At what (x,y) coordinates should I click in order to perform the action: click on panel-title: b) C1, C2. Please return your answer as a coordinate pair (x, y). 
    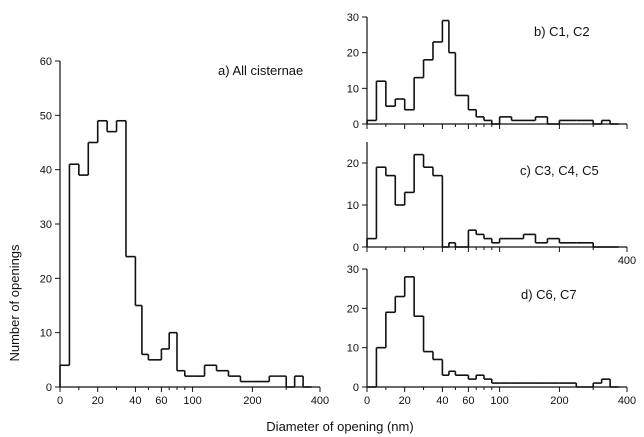
    Looking at the image, I should click on (562, 31).